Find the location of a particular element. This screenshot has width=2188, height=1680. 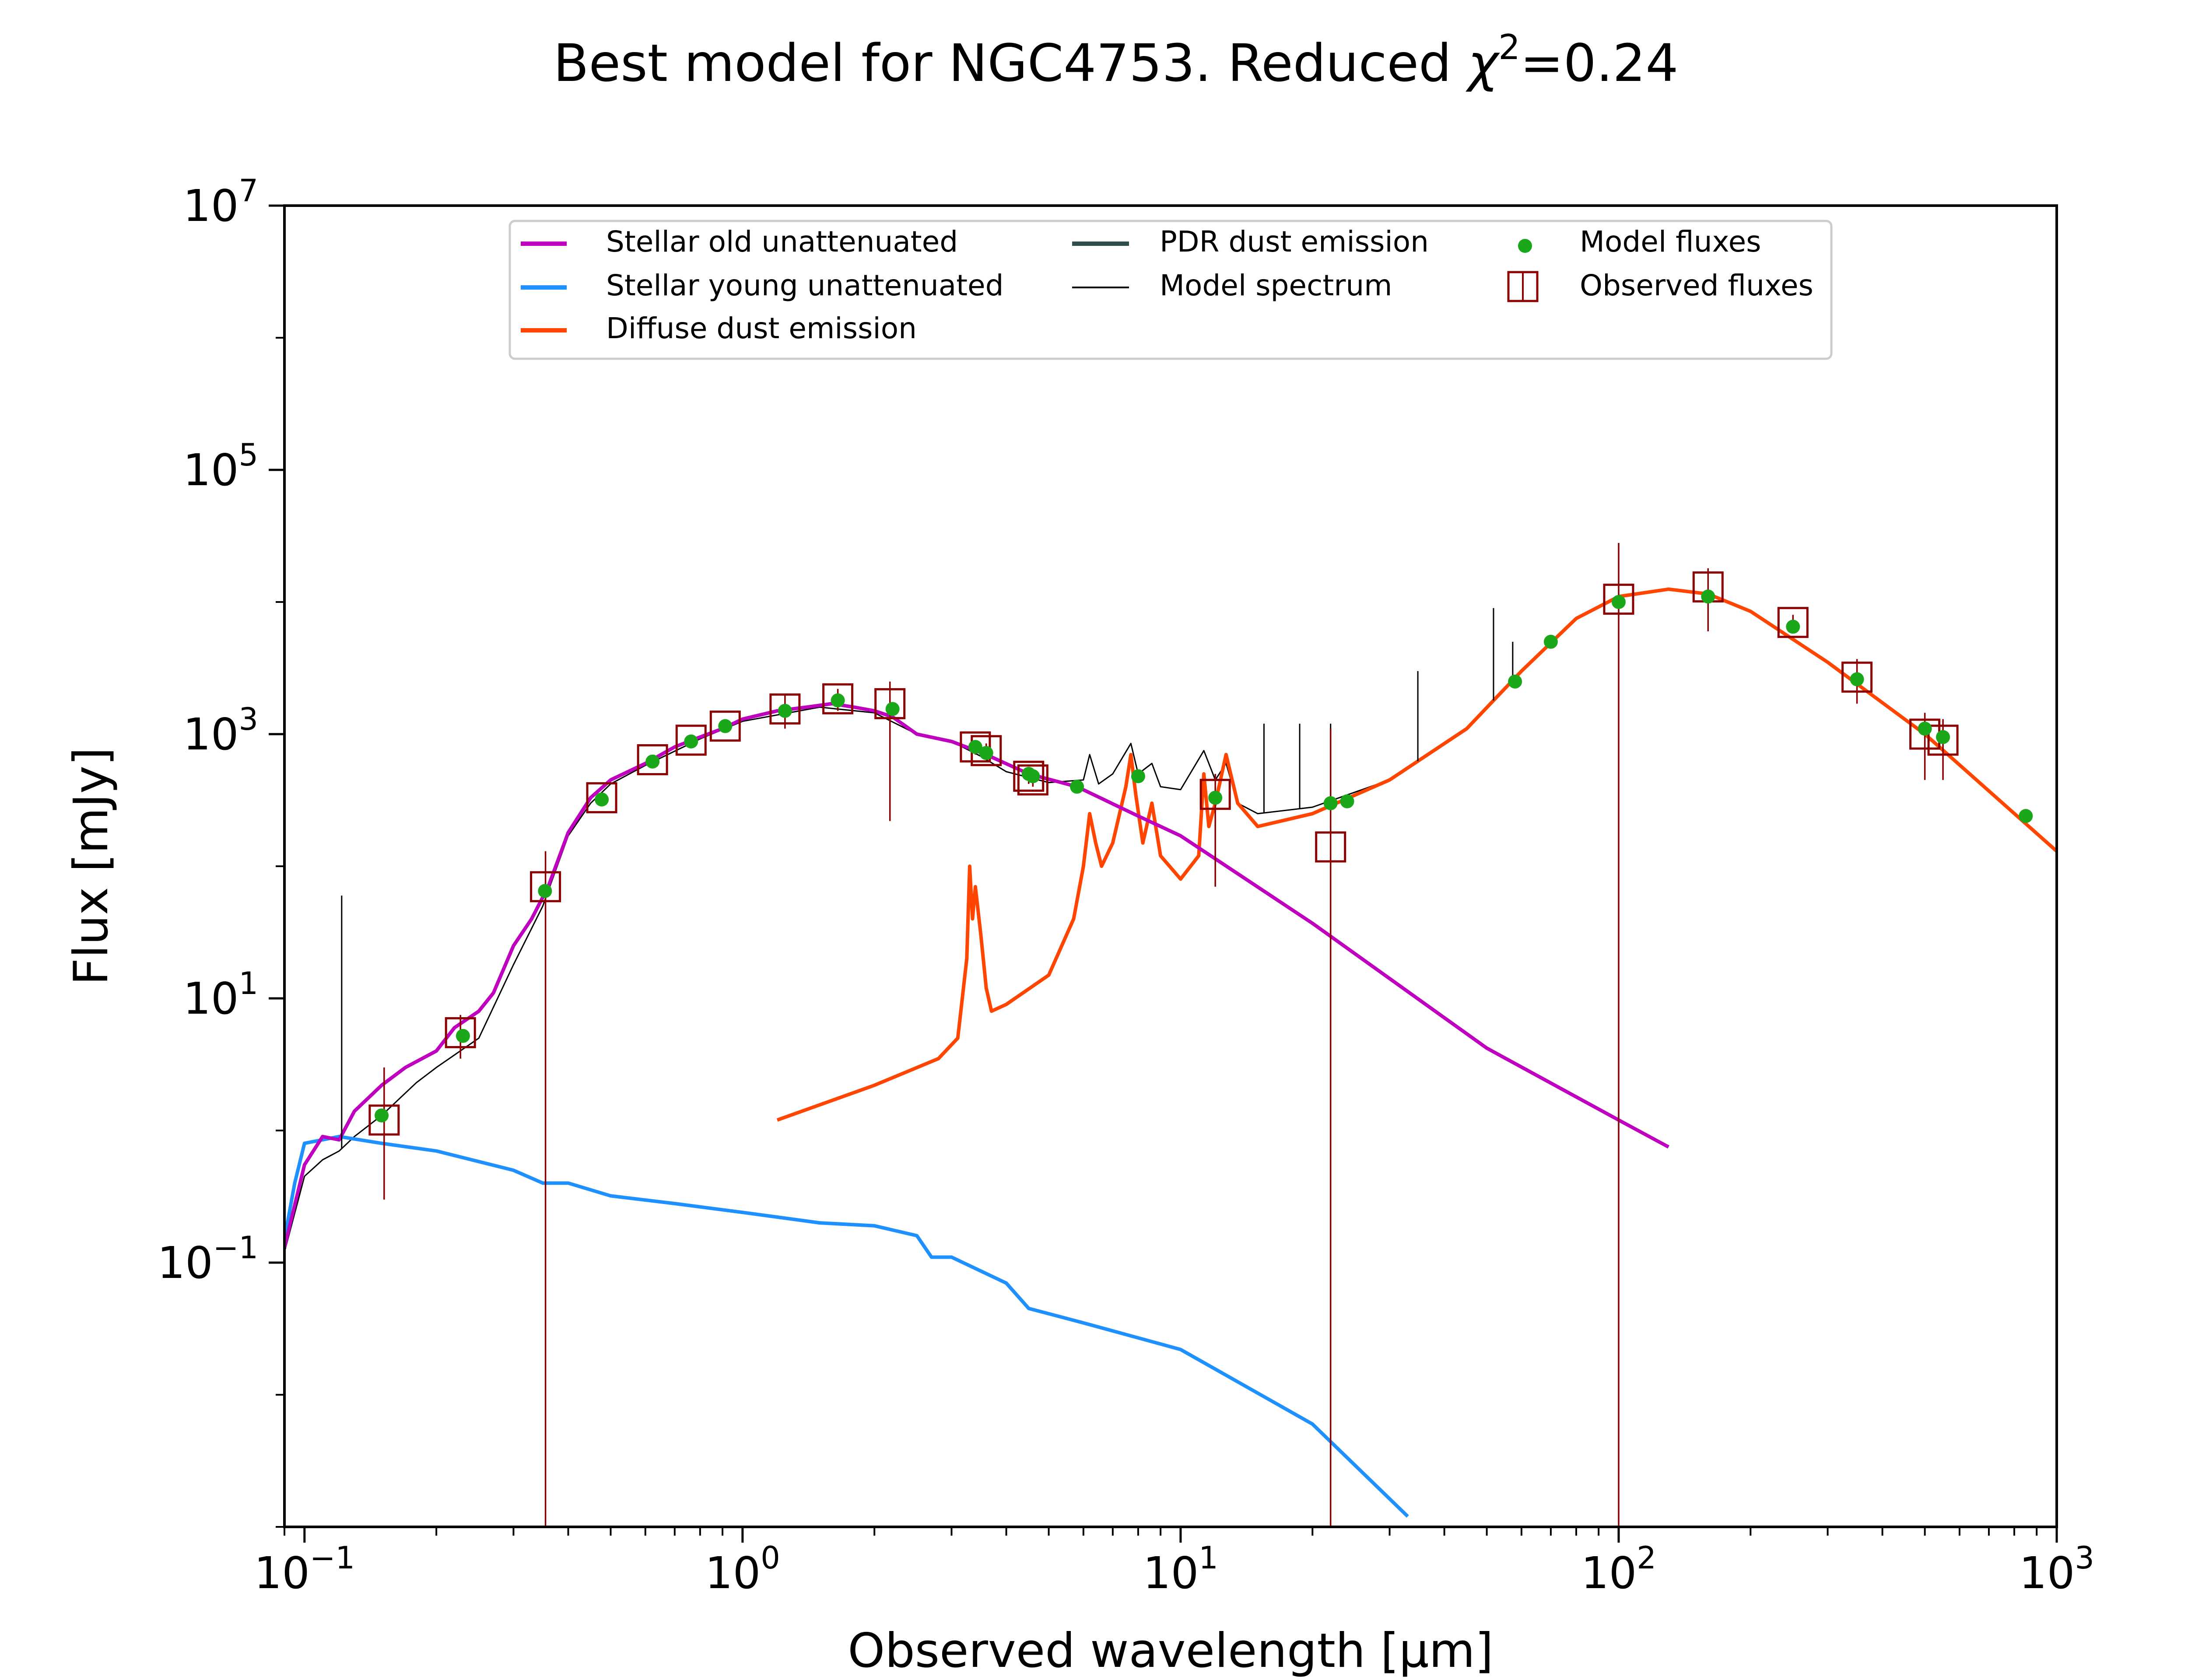

x-tick-label: 10² is located at coordinates (1619, 1569).